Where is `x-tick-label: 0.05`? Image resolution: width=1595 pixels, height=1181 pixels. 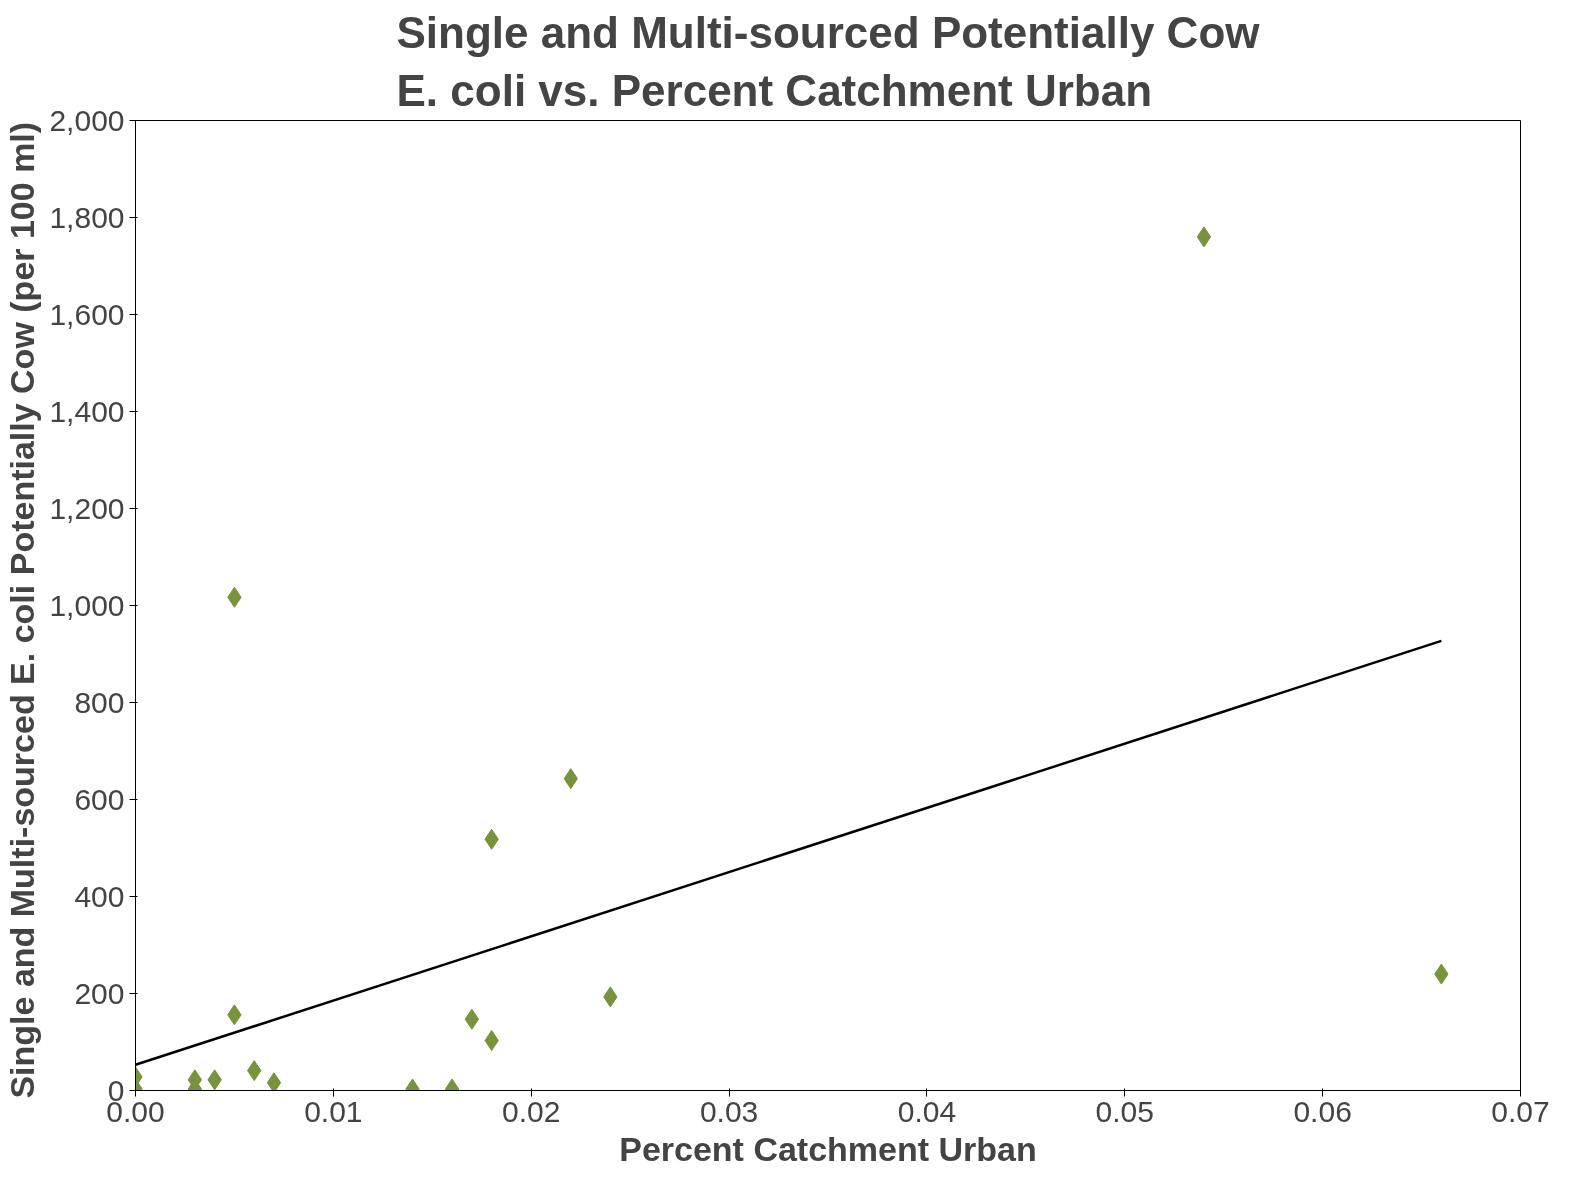
x-tick-label: 0.05 is located at coordinates (1124, 1111).